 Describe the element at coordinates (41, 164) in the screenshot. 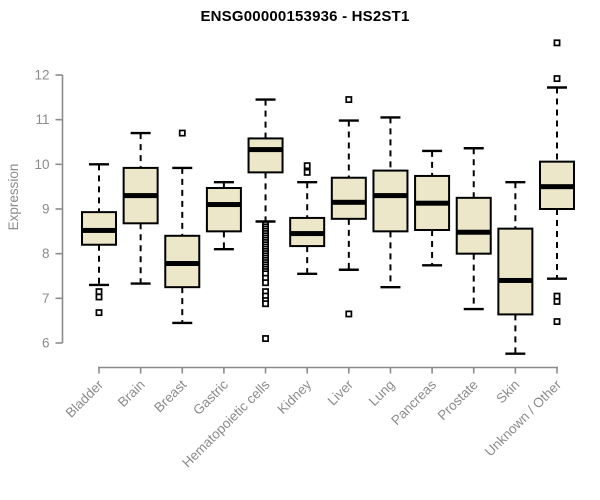

I see `y-tick-label: 10` at that location.